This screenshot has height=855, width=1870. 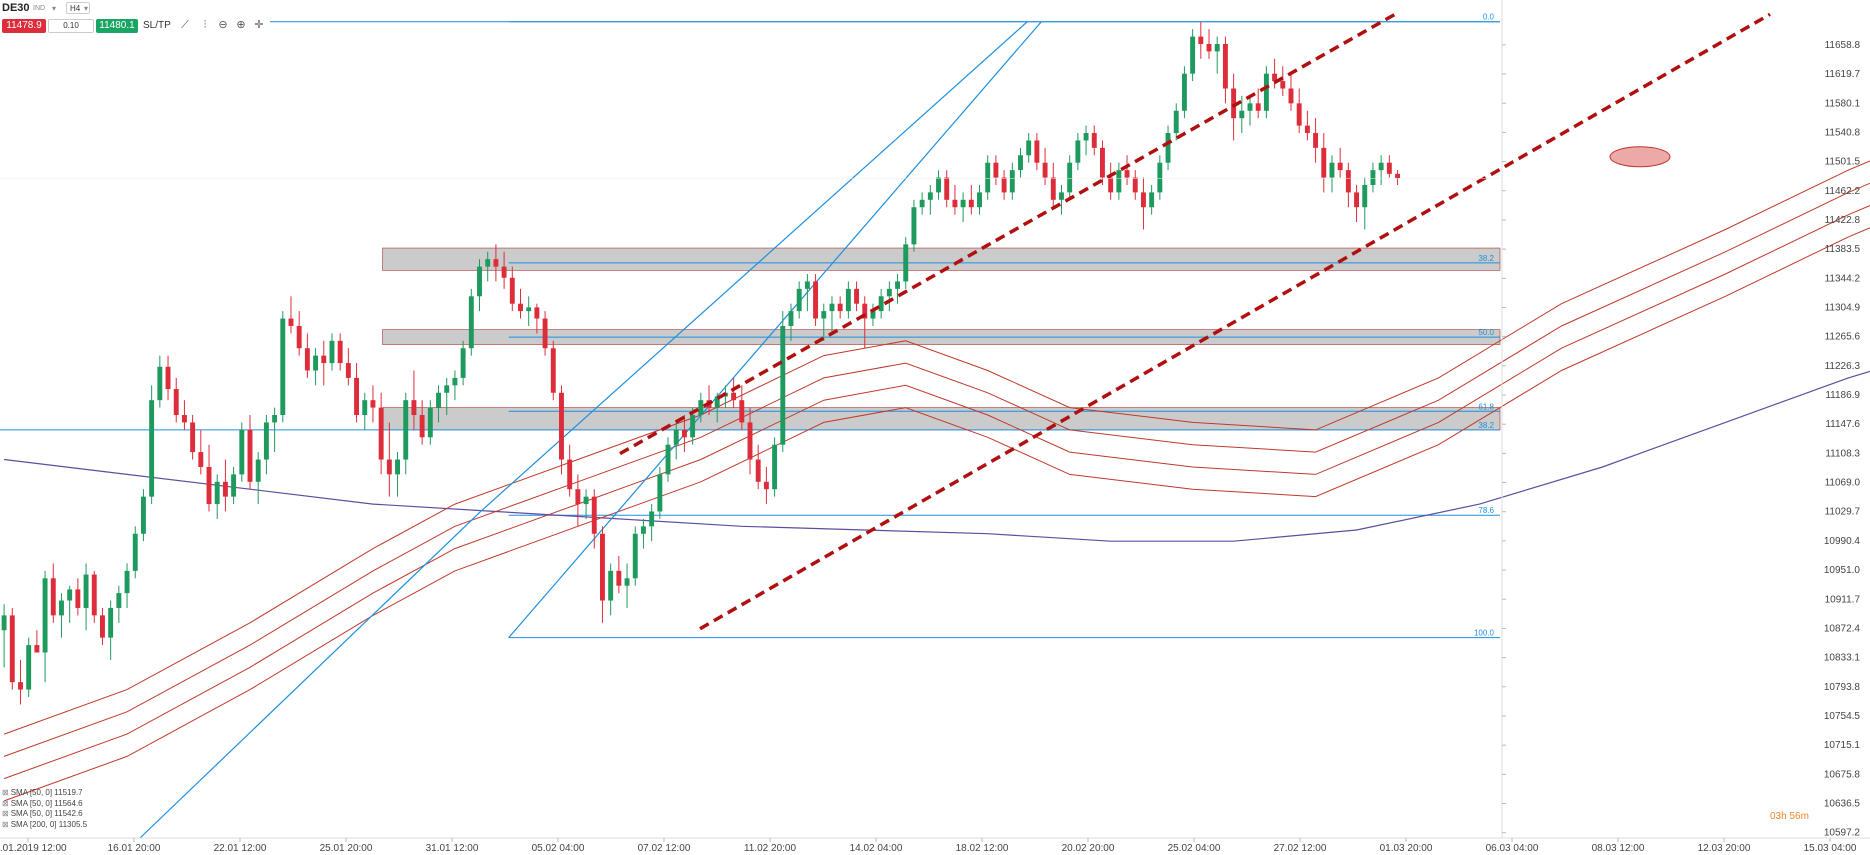 I want to click on sltp-button: SL/TP, so click(x=157, y=25).